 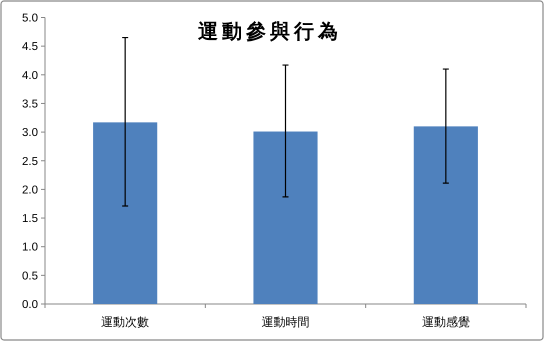 I want to click on y-tick-label: 3.0, so click(x=30, y=133).